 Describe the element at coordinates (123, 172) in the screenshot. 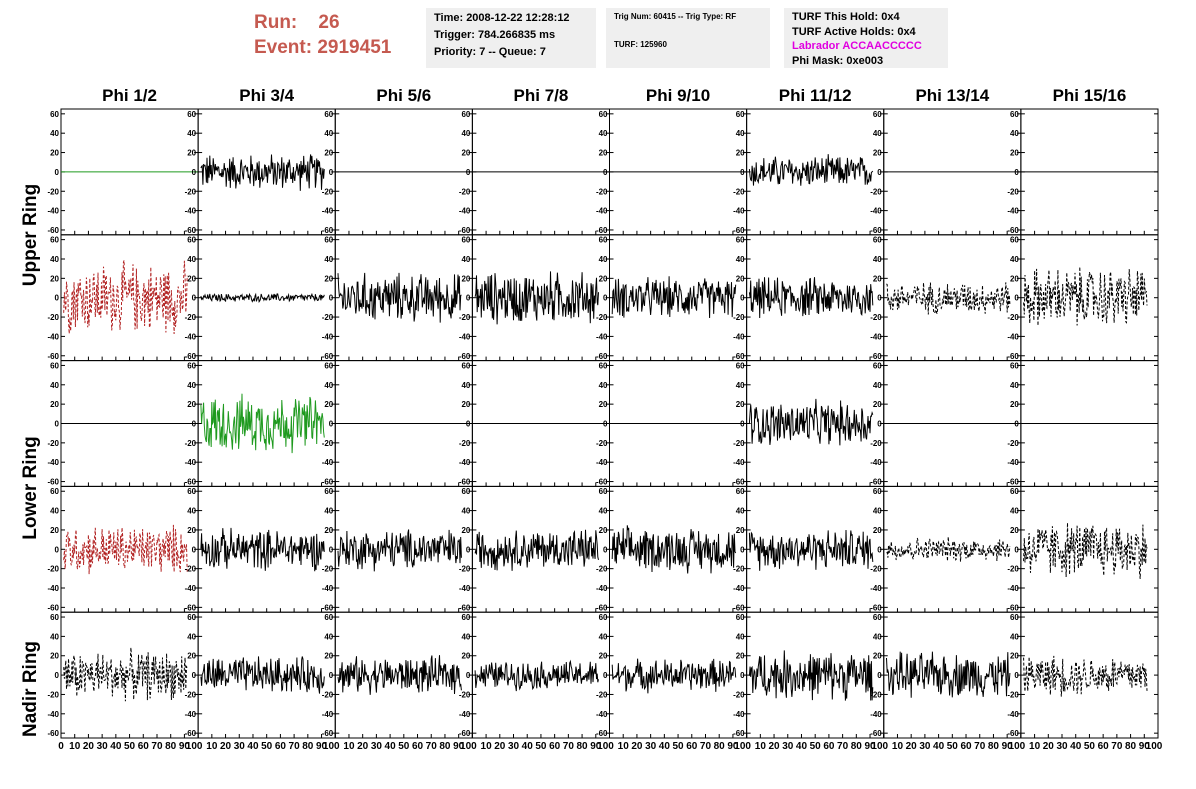

I see `waveform-panel-r1-c1: 60 40 20 0 -20 -40 -60` at that location.